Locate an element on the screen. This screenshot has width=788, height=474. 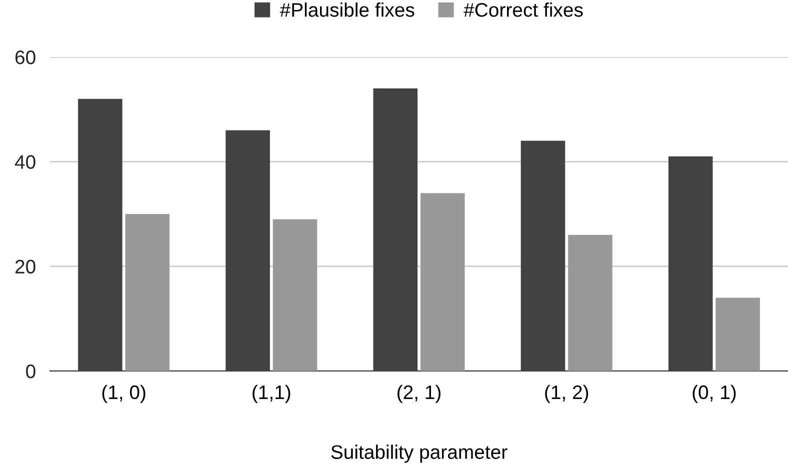
x-axis-title: Suitability parameter is located at coordinates (419, 453).